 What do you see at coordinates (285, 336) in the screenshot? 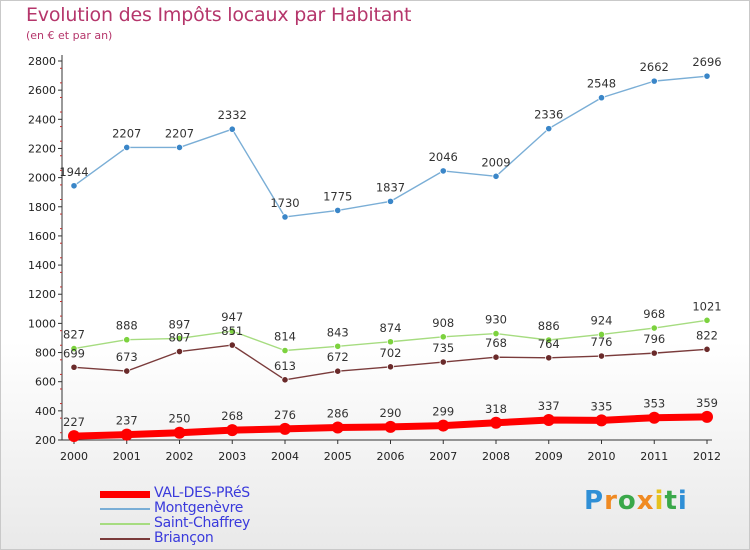
I see `data-label-saint-chaffrey: 814` at bounding box center [285, 336].